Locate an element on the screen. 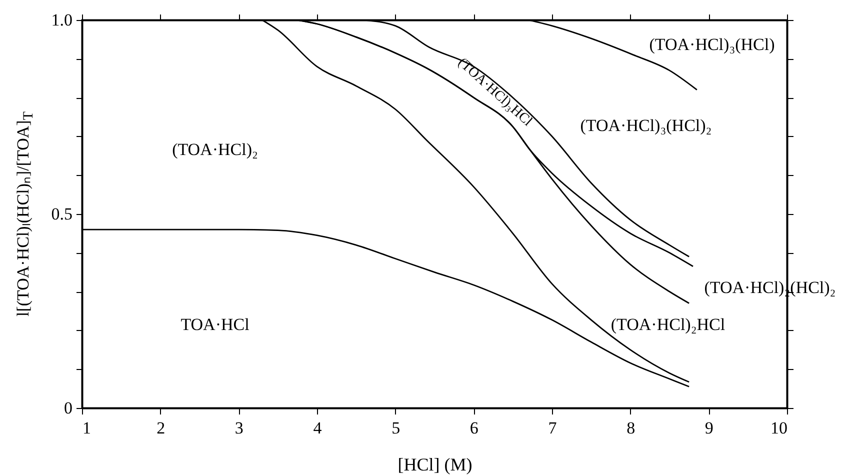 The image size is (848, 475). x-axis-title: [HCl] (M) is located at coordinates (435, 464).